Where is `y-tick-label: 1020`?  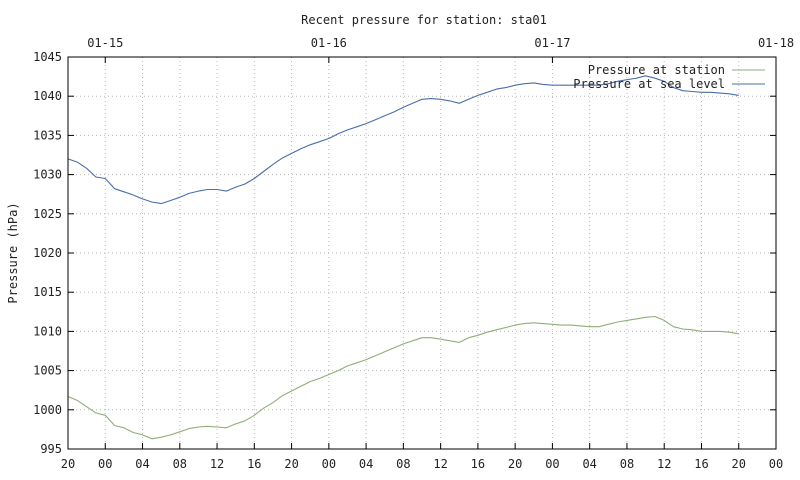
y-tick-label: 1020 is located at coordinates (47, 253).